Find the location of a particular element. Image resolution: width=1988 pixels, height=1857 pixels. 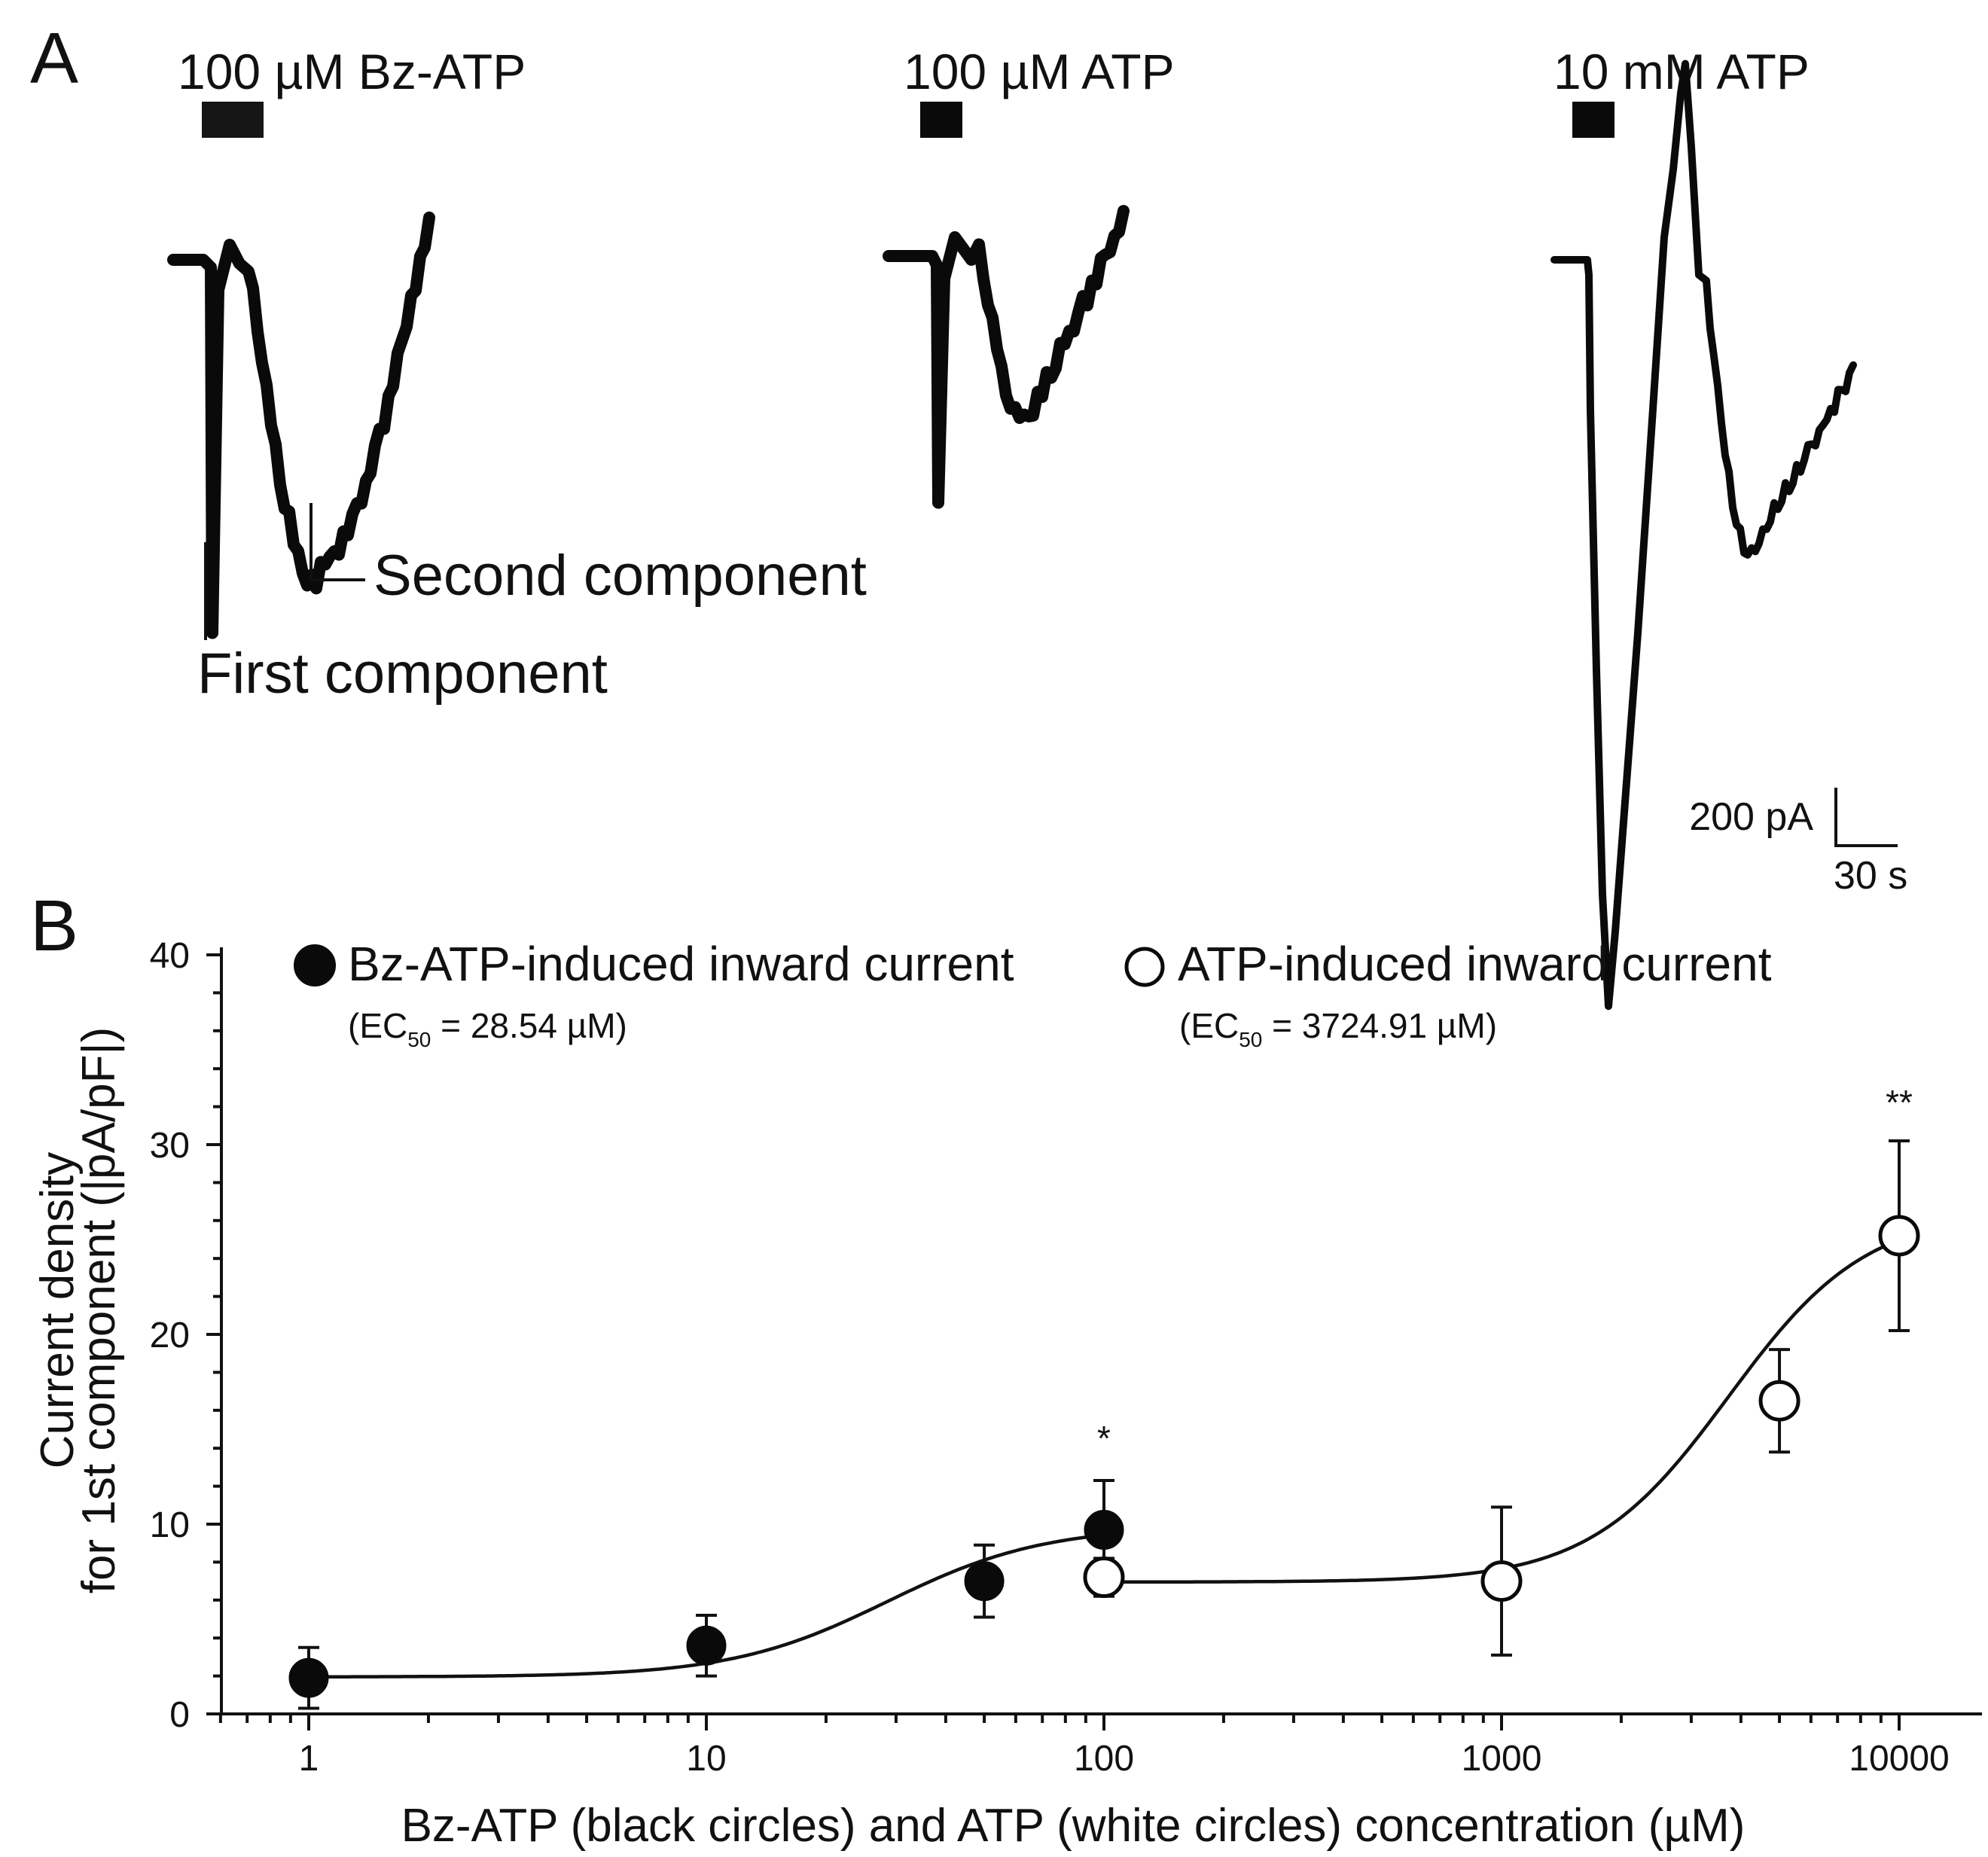

trace-atp-10mM is located at coordinates (1704, 535).